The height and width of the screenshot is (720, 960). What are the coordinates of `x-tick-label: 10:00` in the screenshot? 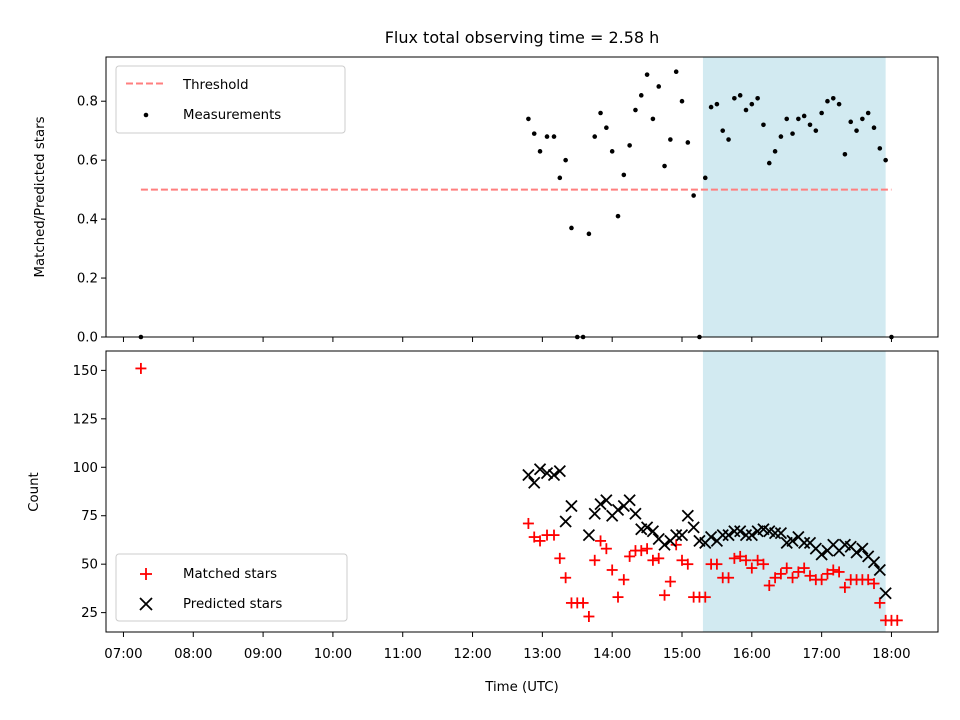 It's located at (333, 654).